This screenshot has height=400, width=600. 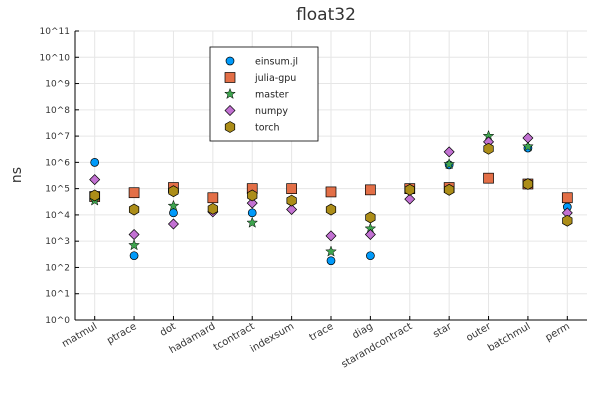 What do you see at coordinates (57, 163) in the screenshot?
I see `y-tick-label: 10^6` at bounding box center [57, 163].